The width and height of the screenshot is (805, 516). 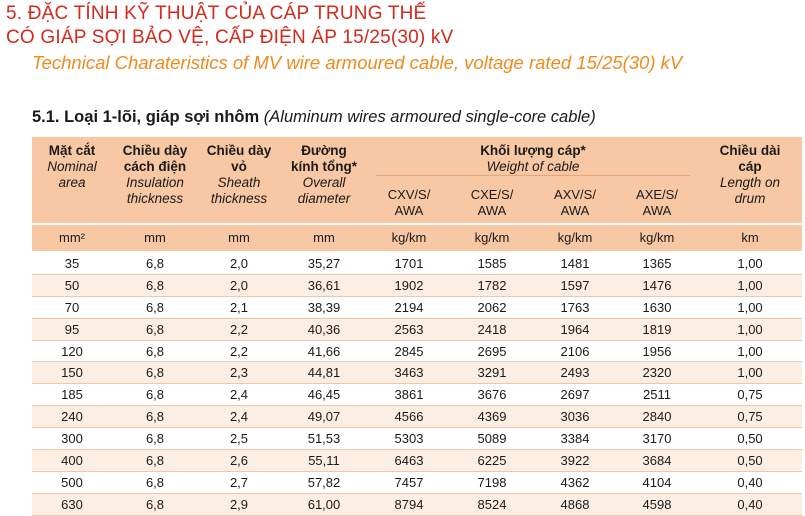 What do you see at coordinates (324, 373) in the screenshot?
I see `table-cell: 44,81` at bounding box center [324, 373].